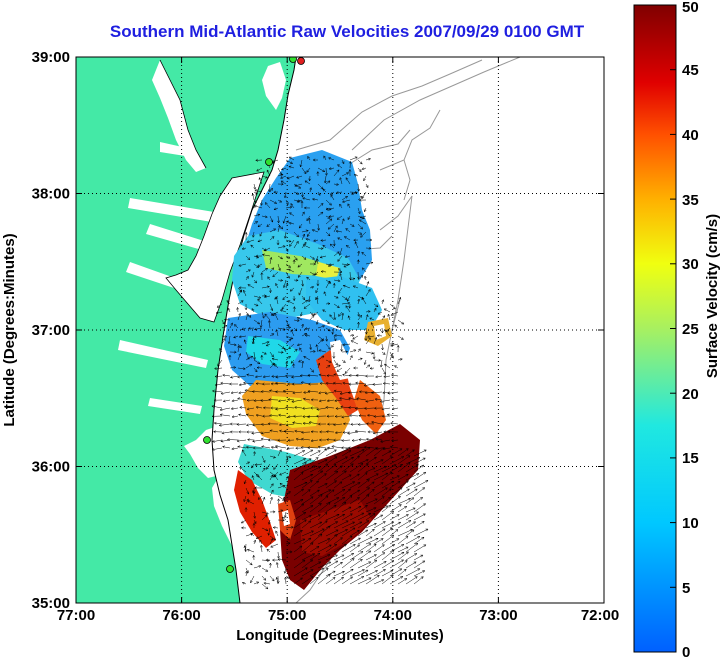  Describe the element at coordinates (686, 651) in the screenshot. I see `colorbar-tick-label: 0` at that location.